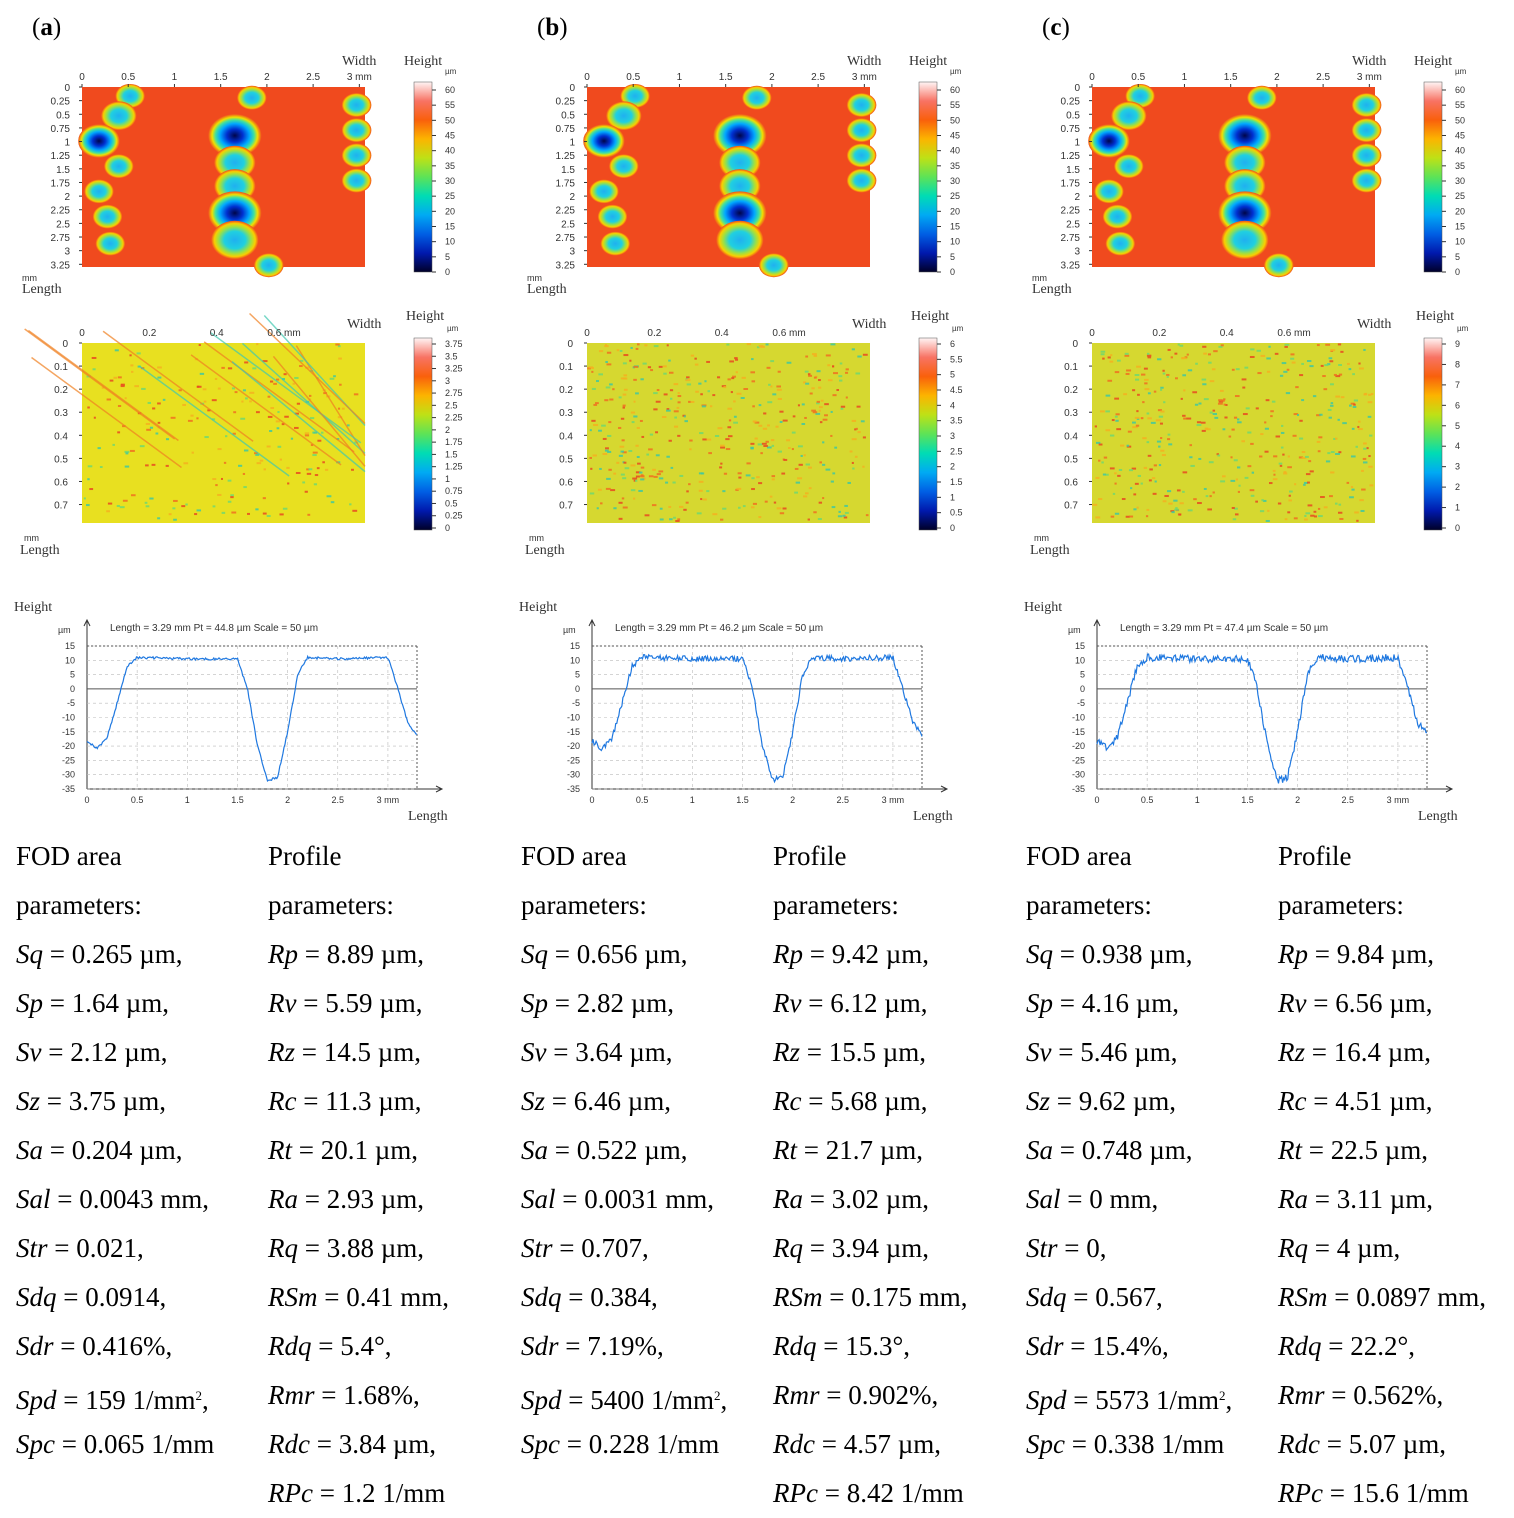 This screenshot has height=1518, width=1514. What do you see at coordinates (1290, 1150) in the screenshot?
I see `param-symbol: Rt` at bounding box center [1290, 1150].